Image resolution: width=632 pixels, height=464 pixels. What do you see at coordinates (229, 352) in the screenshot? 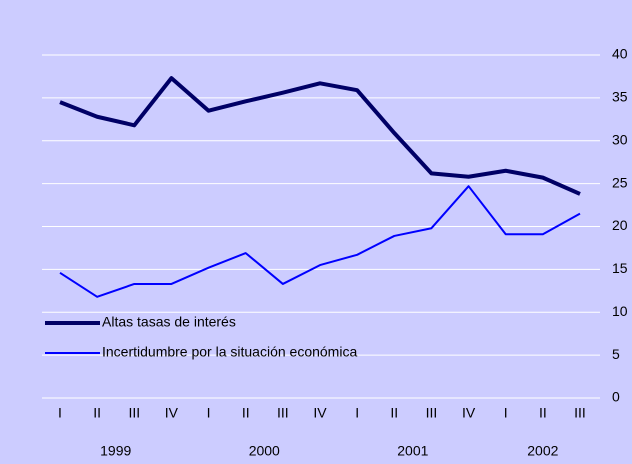
I see `legend-label: Incertidumbre por la situación económica` at bounding box center [229, 352].